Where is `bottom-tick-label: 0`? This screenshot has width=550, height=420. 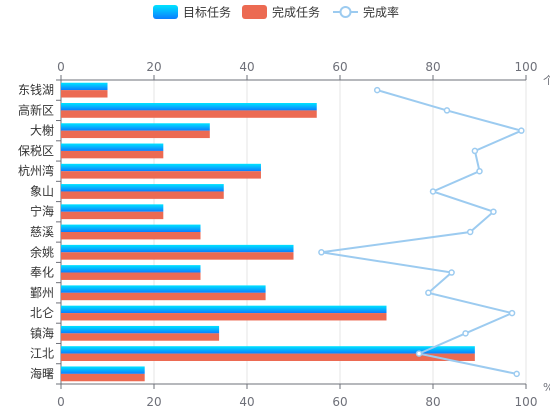 bottom-tick-label: 0 is located at coordinates (61, 402).